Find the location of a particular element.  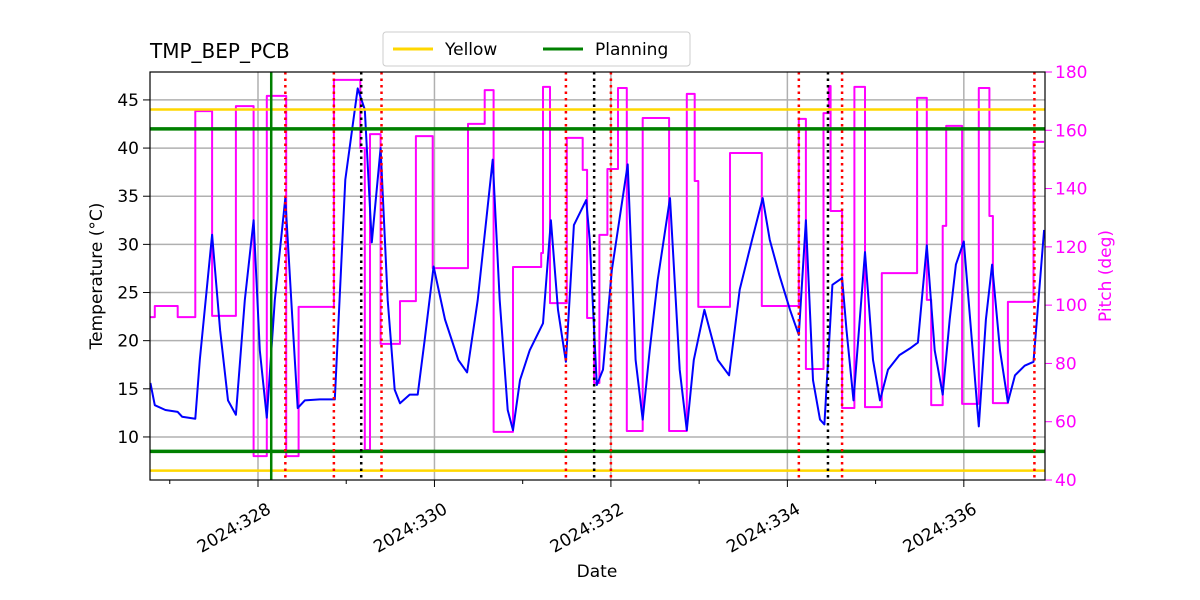

y-tick-label: 30 is located at coordinates (128, 245).